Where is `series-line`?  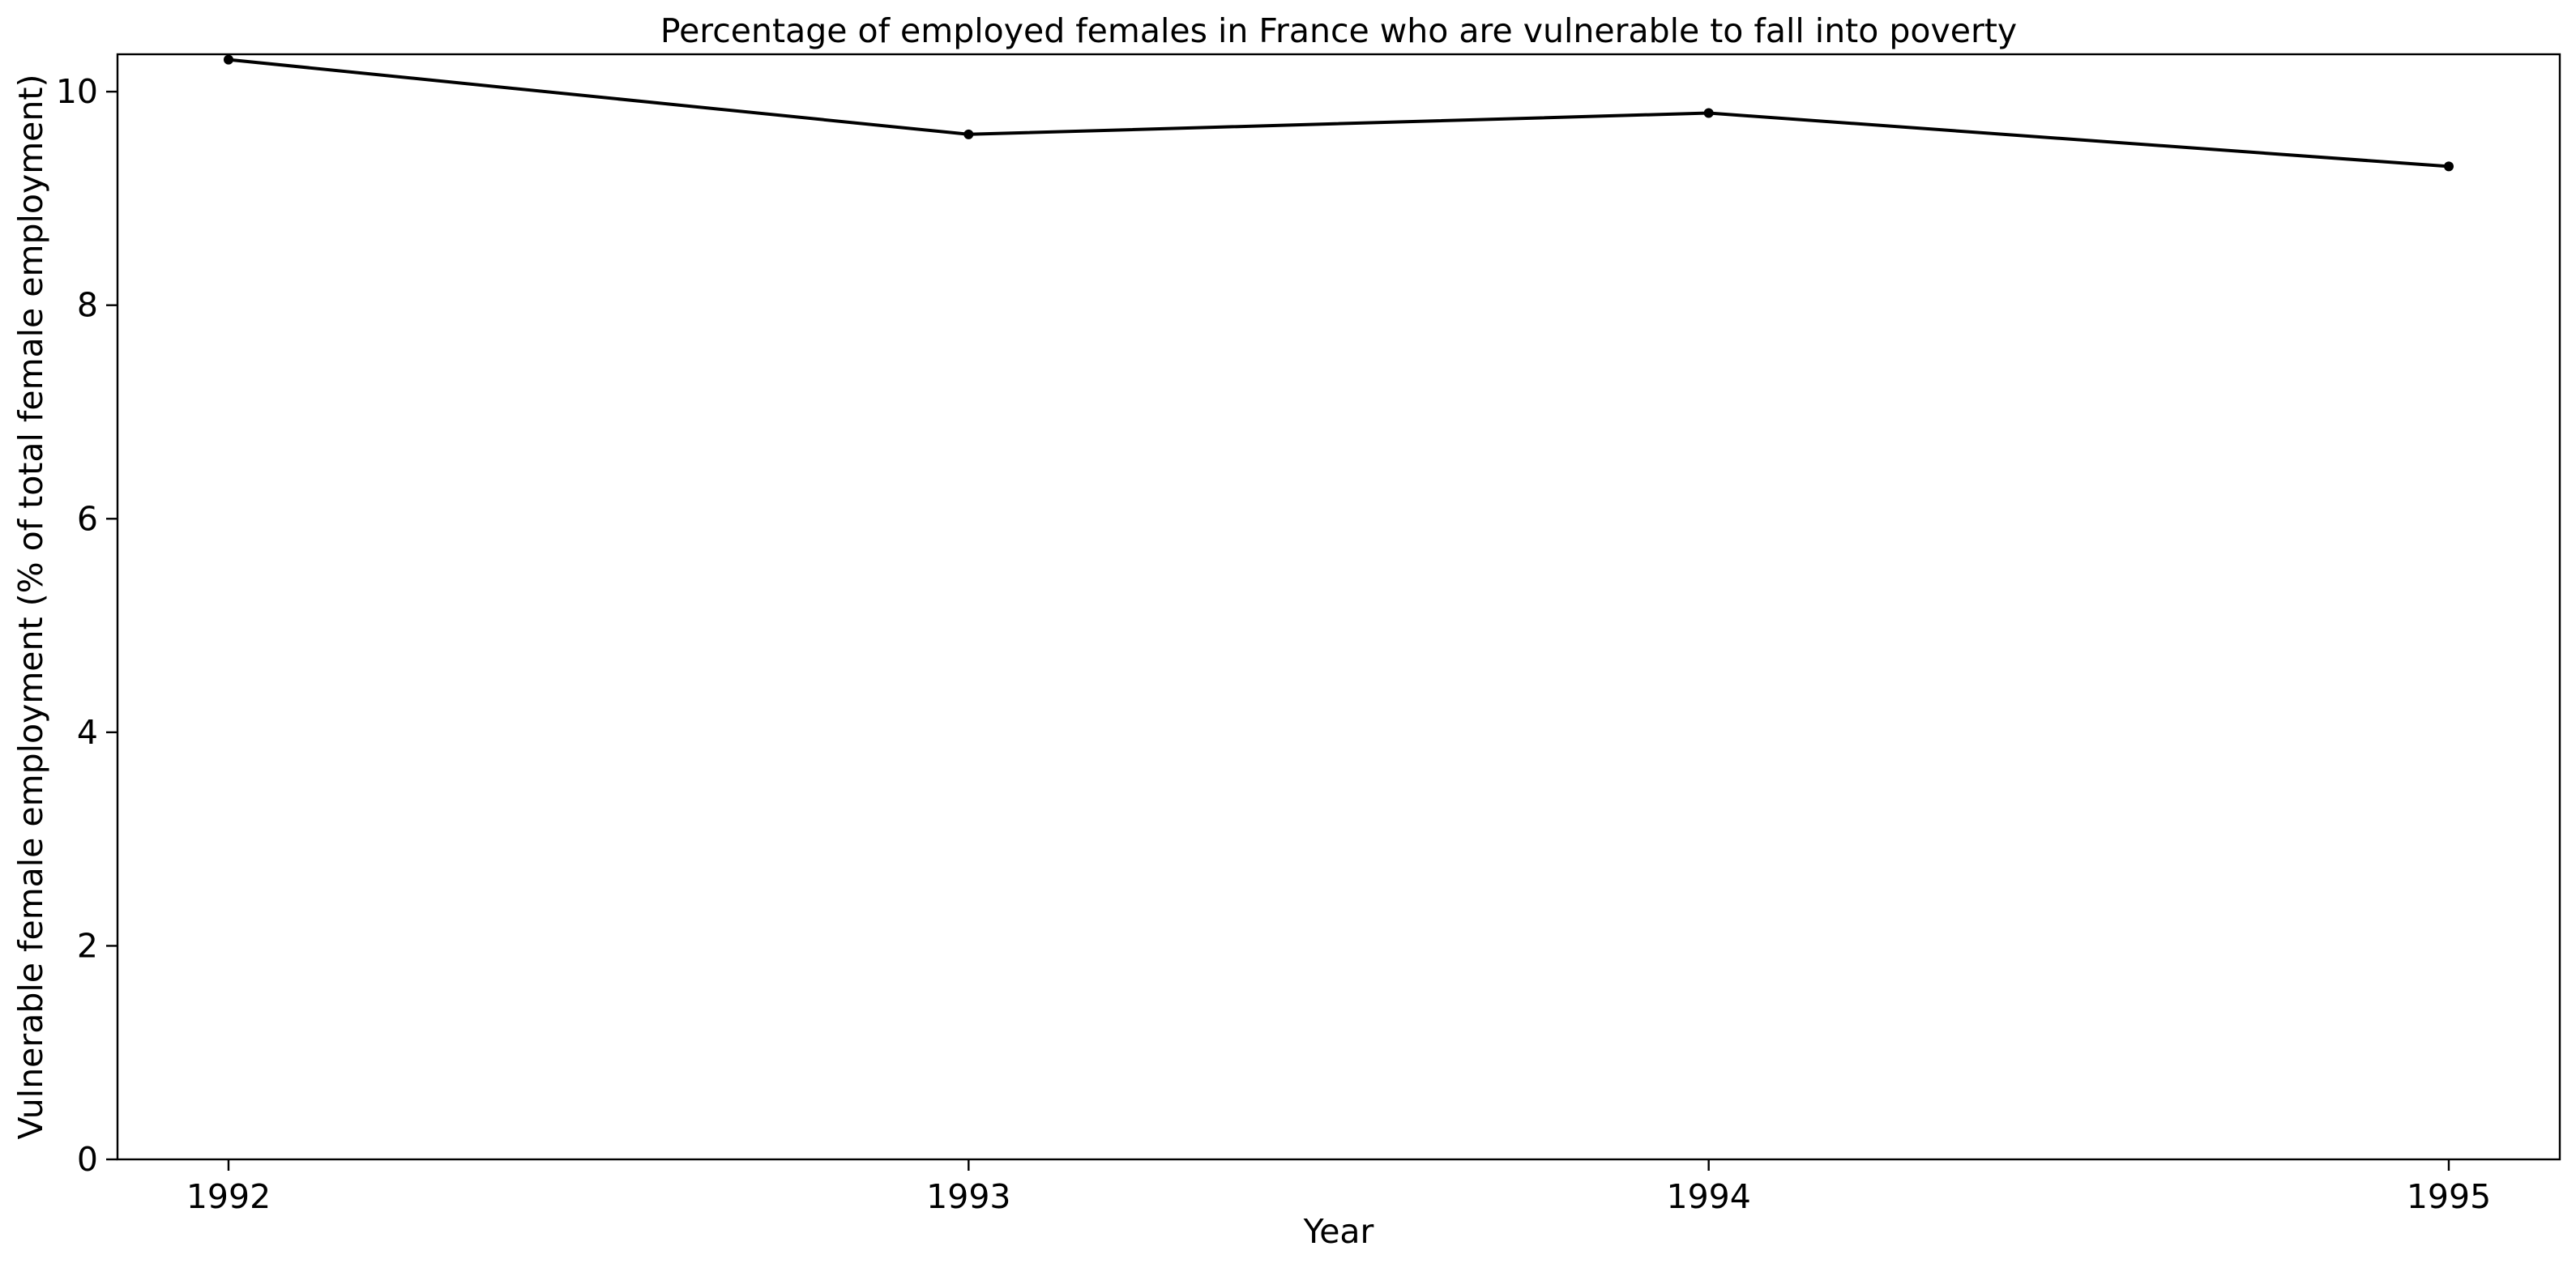
series-line is located at coordinates (1339, 113).